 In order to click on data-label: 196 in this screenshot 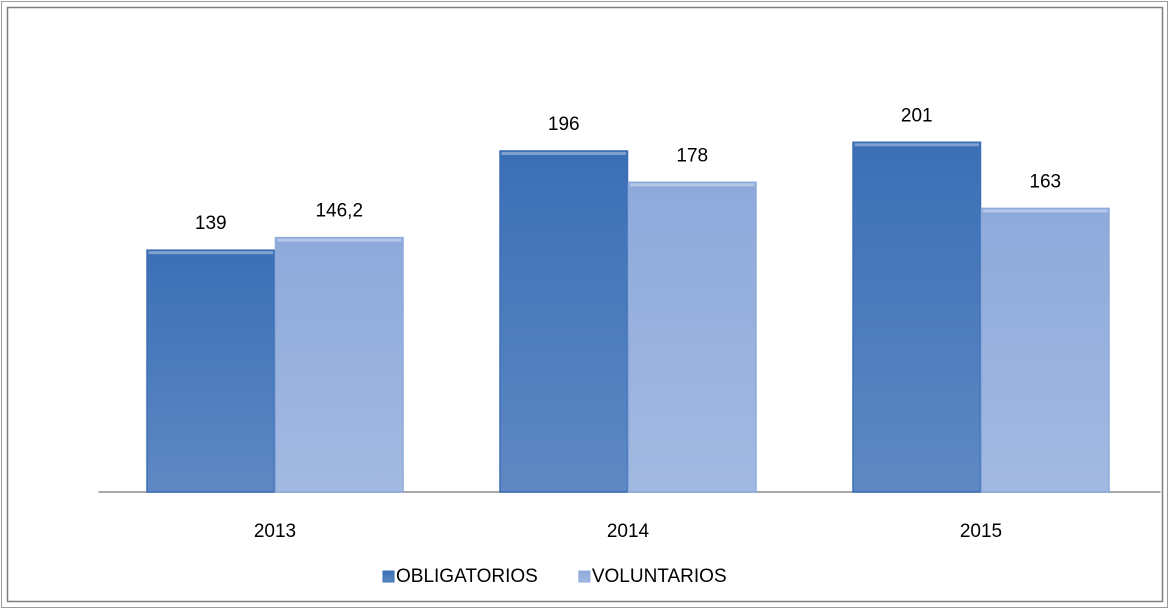, I will do `click(564, 124)`.